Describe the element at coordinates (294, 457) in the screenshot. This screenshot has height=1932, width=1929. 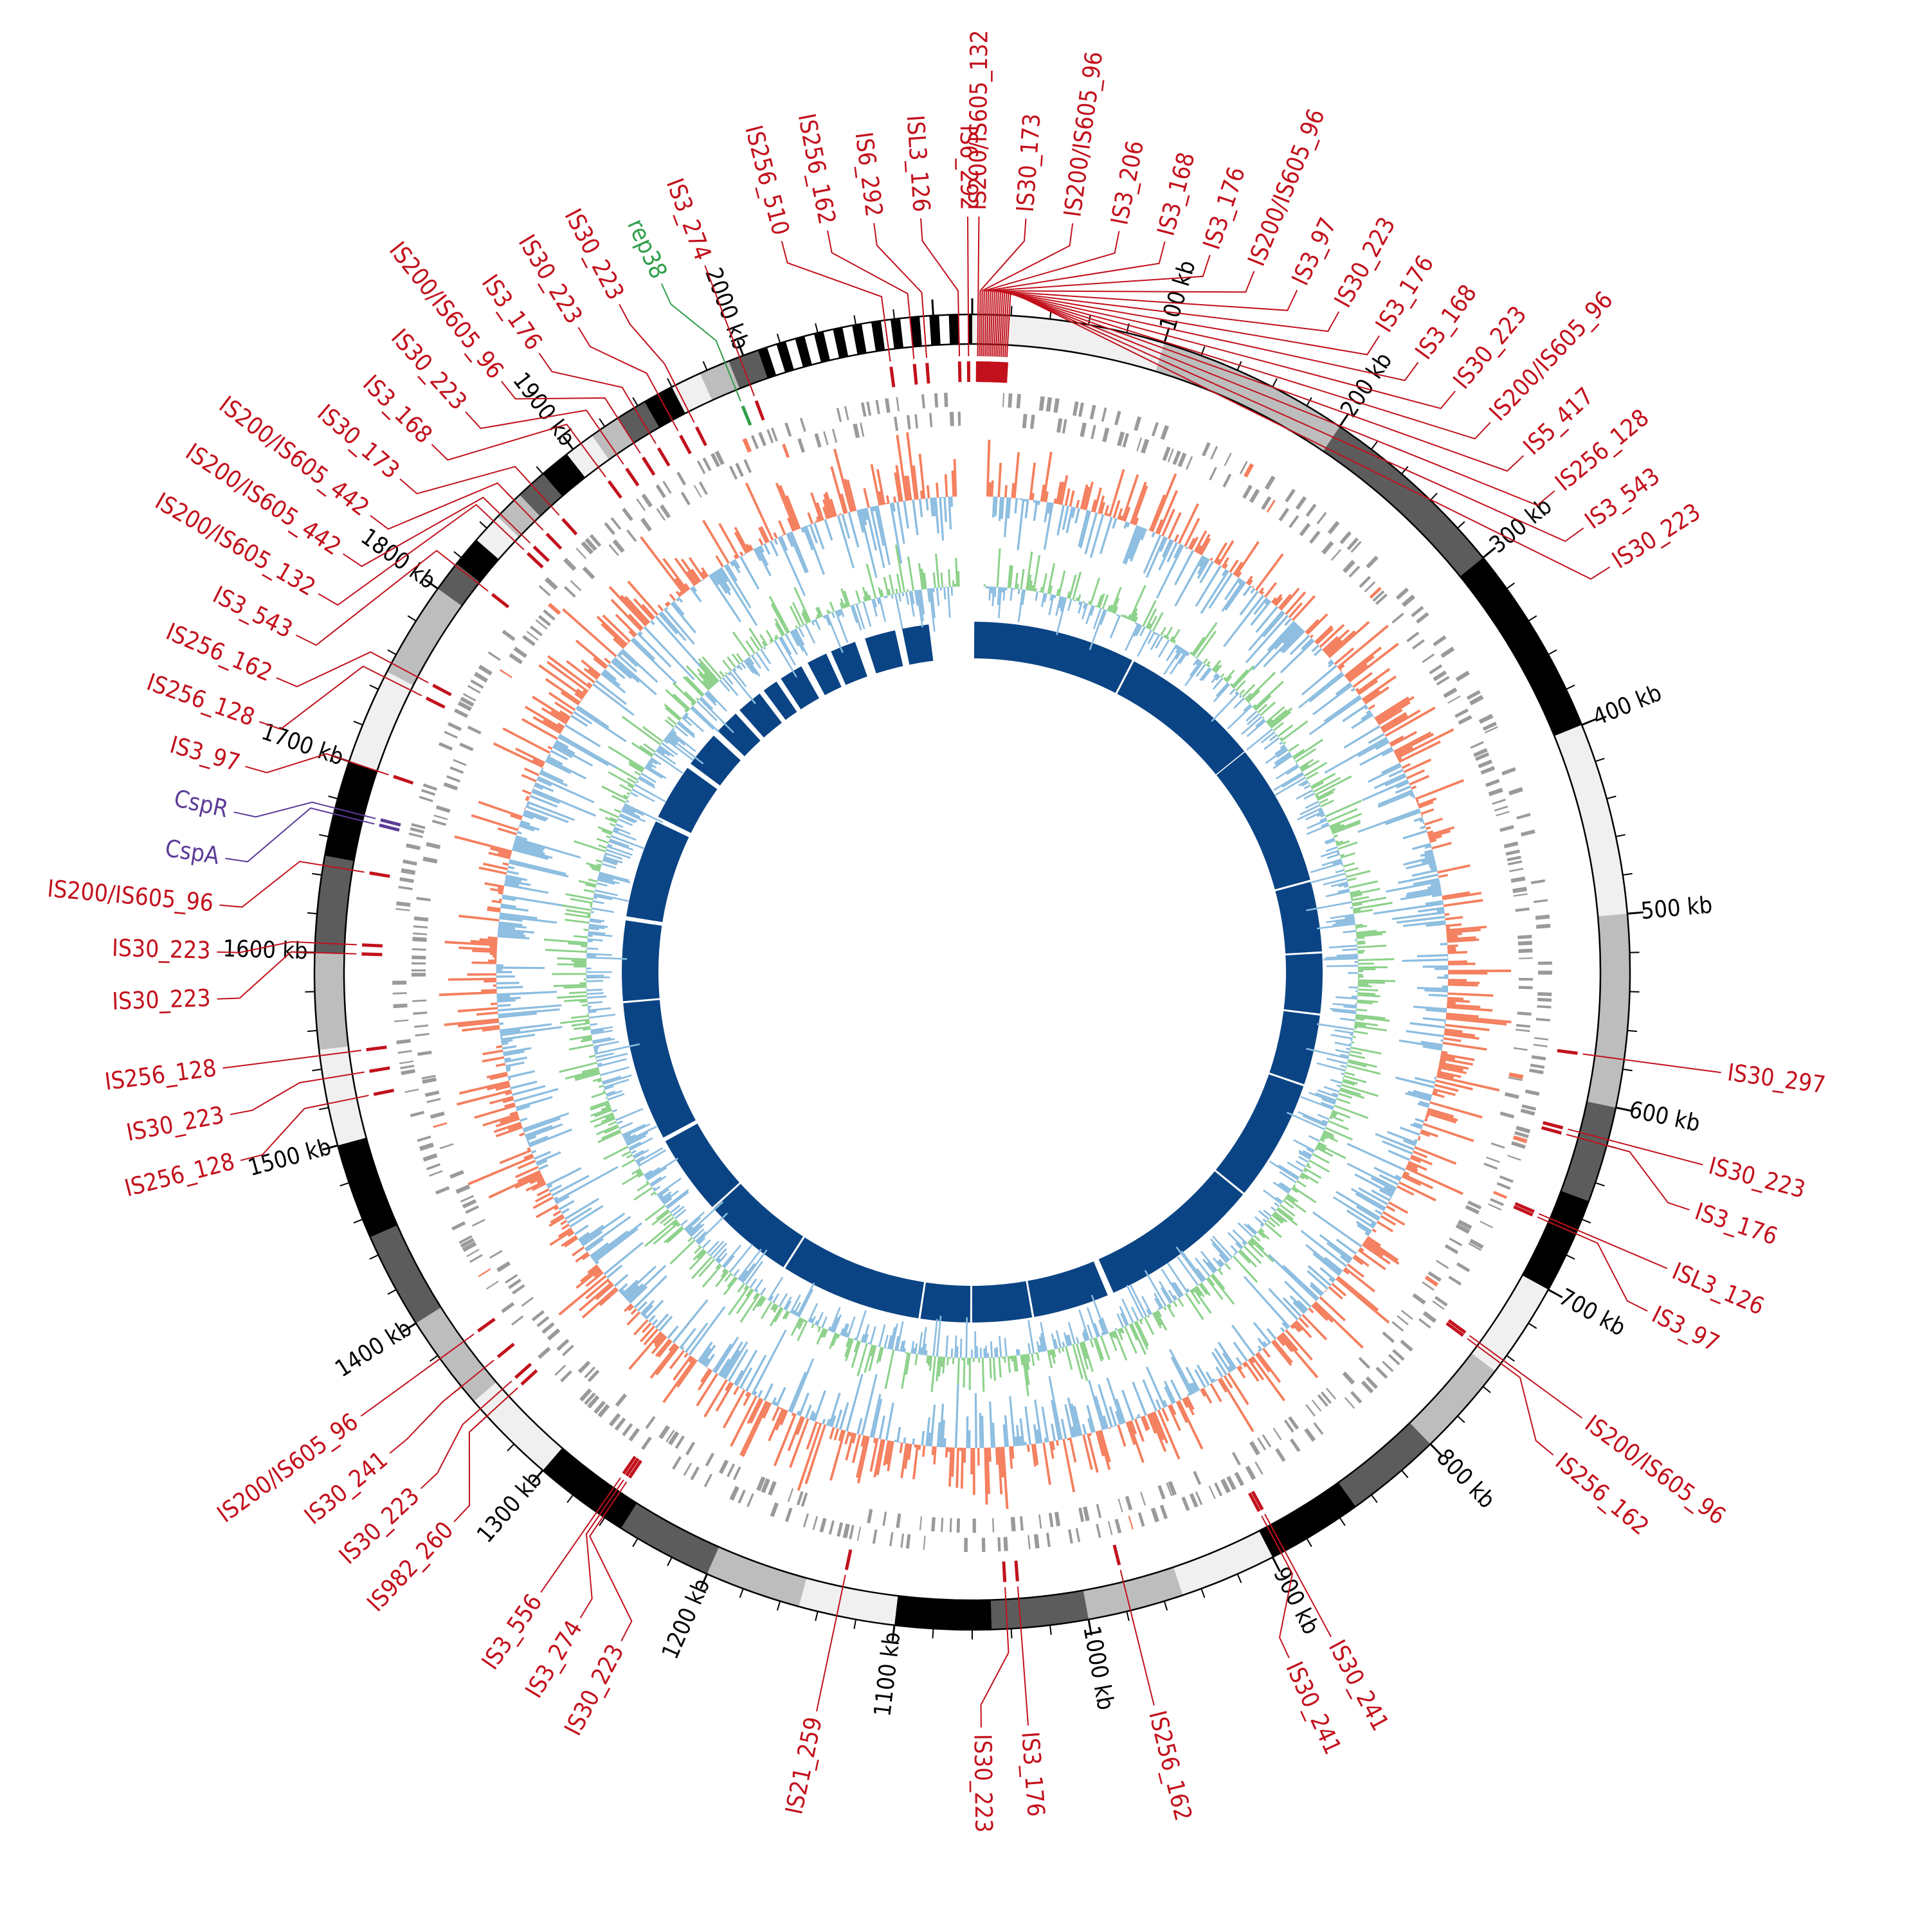
I see `annotation-label: IS200/IS605_442` at that location.